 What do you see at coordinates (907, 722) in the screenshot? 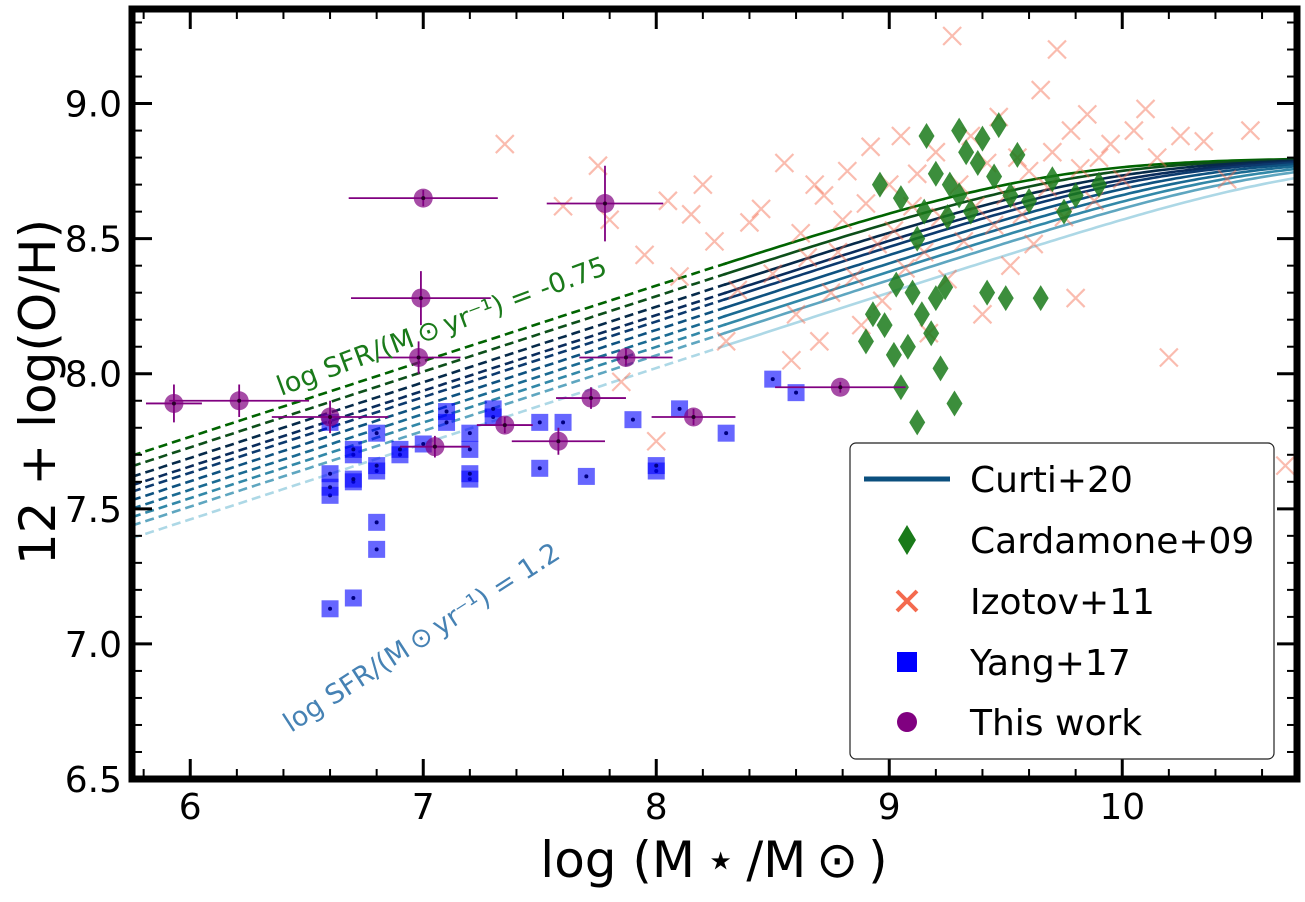
I see `legend-marker-this-work` at bounding box center [907, 722].